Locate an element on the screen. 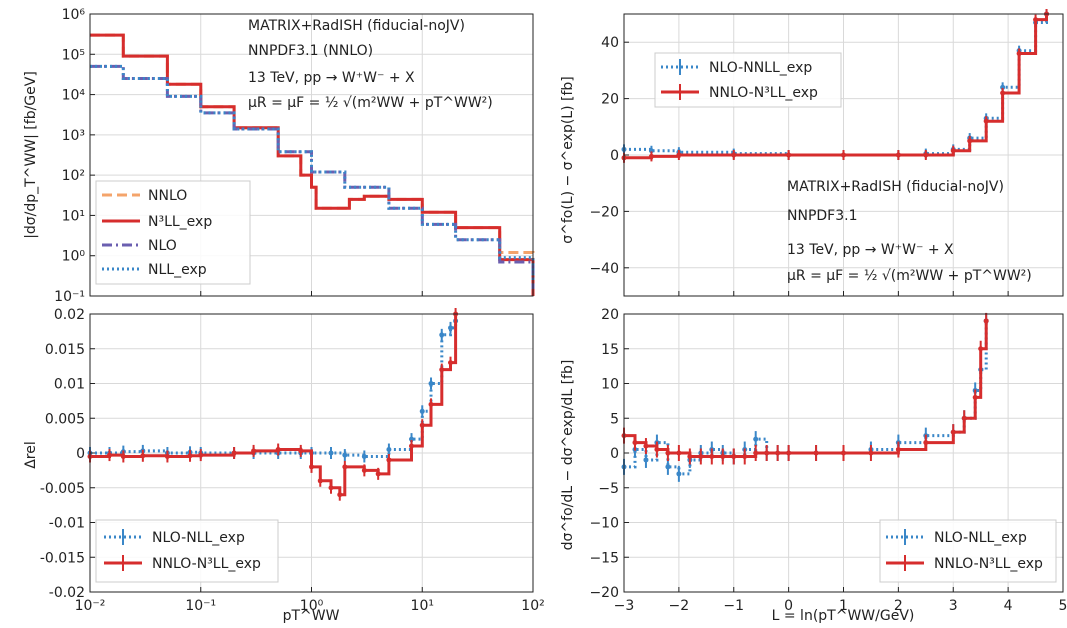 The width and height of the screenshot is (1067, 628). tl-legend-box is located at coordinates (173, 232).